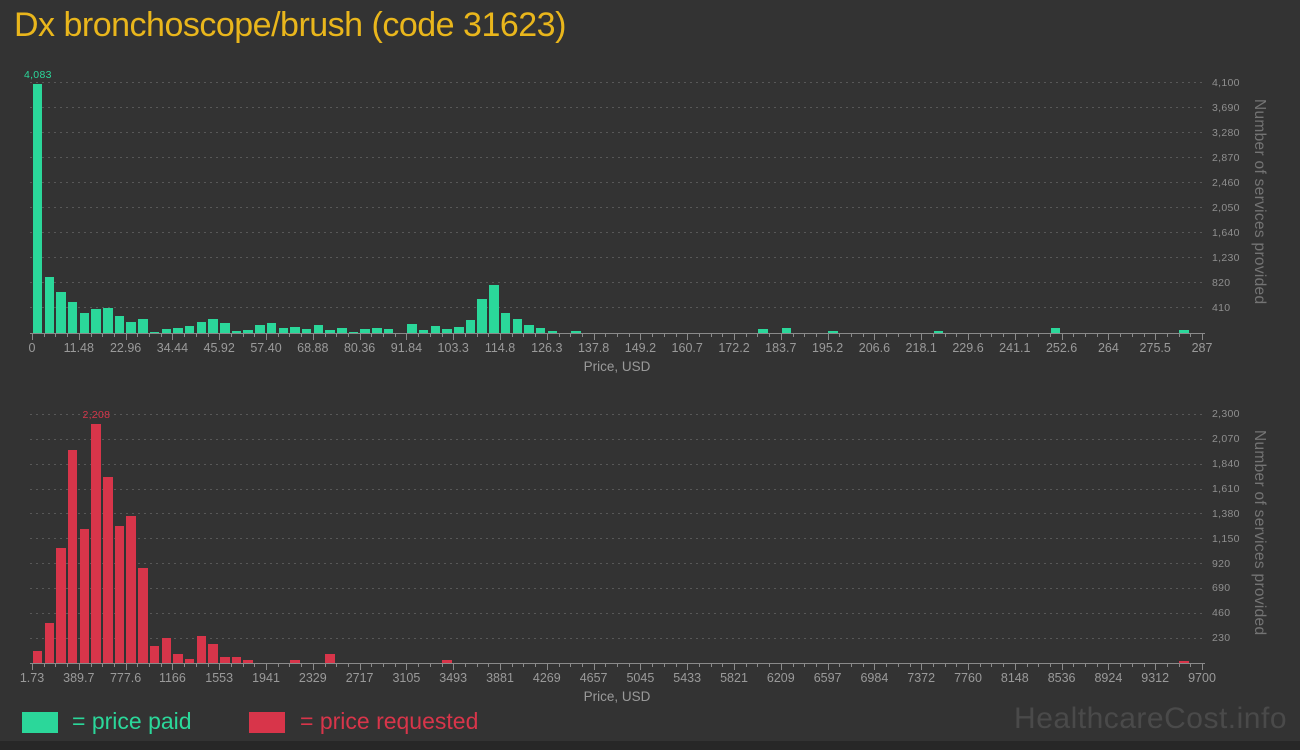 Image resolution: width=1300 pixels, height=750 pixels. I want to click on x-tick-label: 7760, so click(968, 678).